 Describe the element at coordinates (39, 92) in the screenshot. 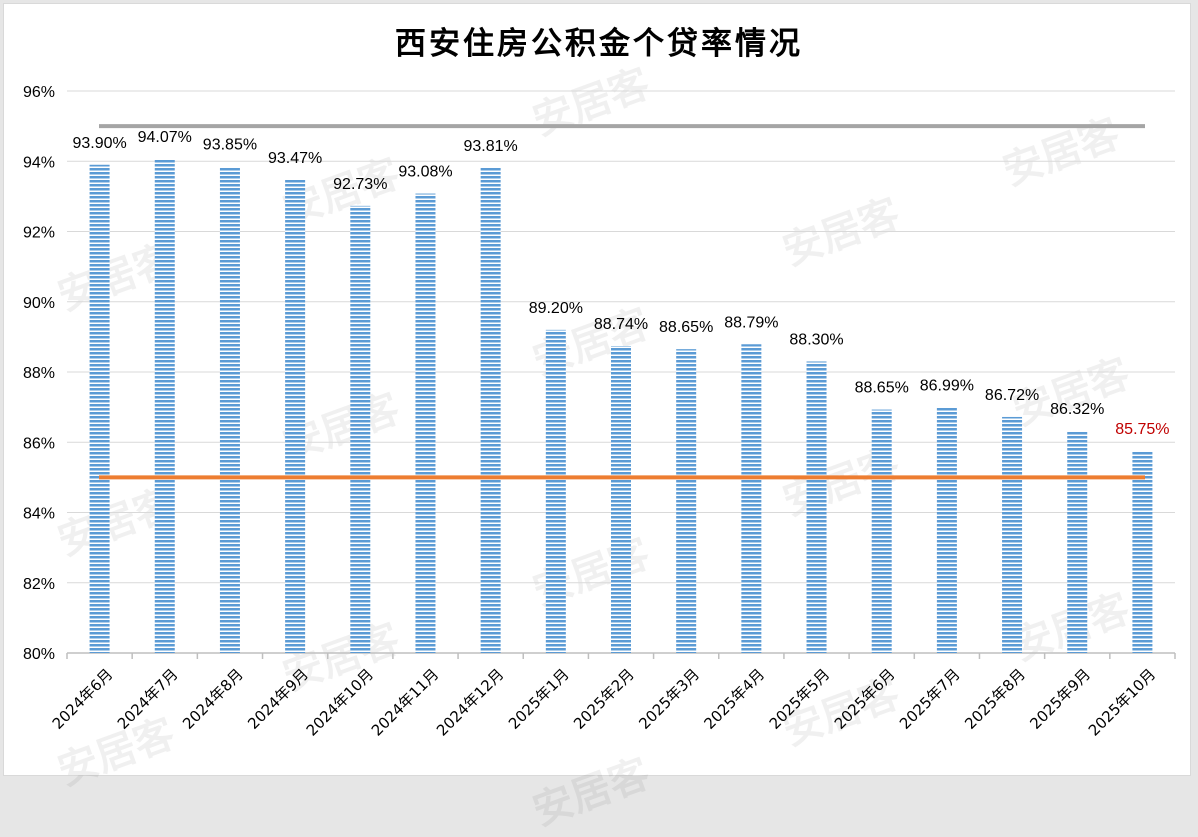

I see `y-tick-label: 96%` at that location.